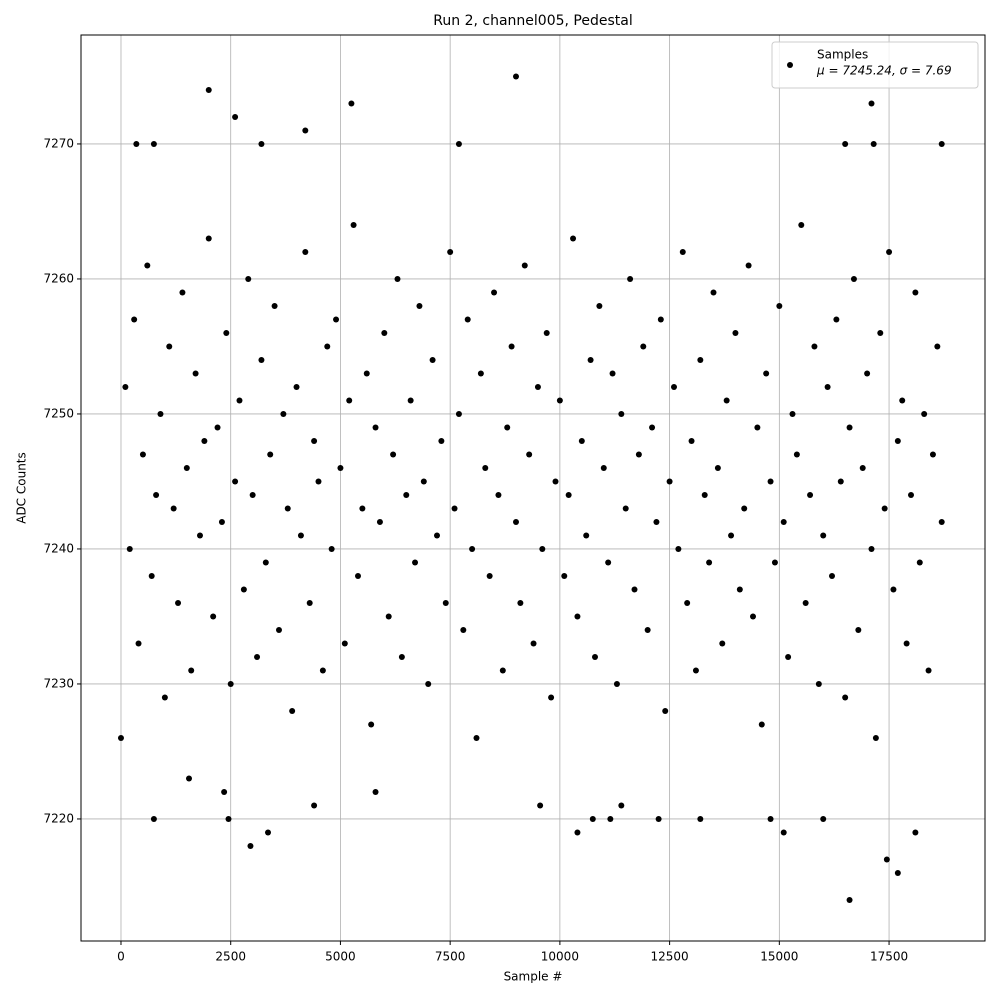  I want to click on x-tick-label: 5000, so click(340, 957).